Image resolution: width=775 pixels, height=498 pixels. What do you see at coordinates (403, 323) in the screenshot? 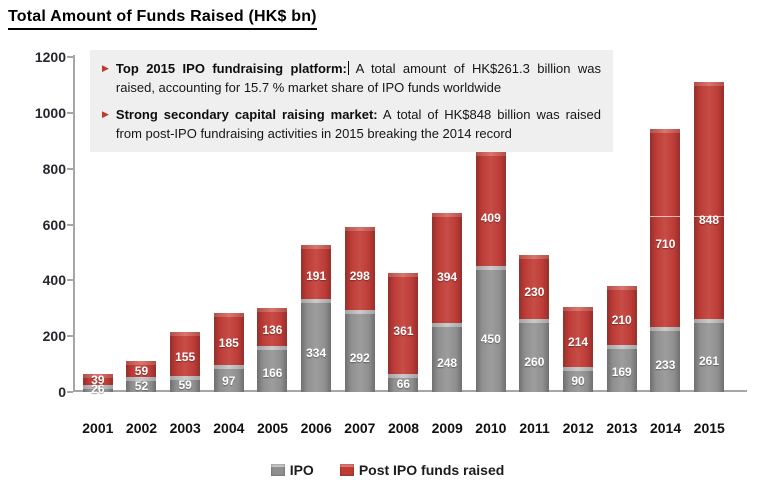
I see `post-ipo-segment-2008: 361` at bounding box center [403, 323].